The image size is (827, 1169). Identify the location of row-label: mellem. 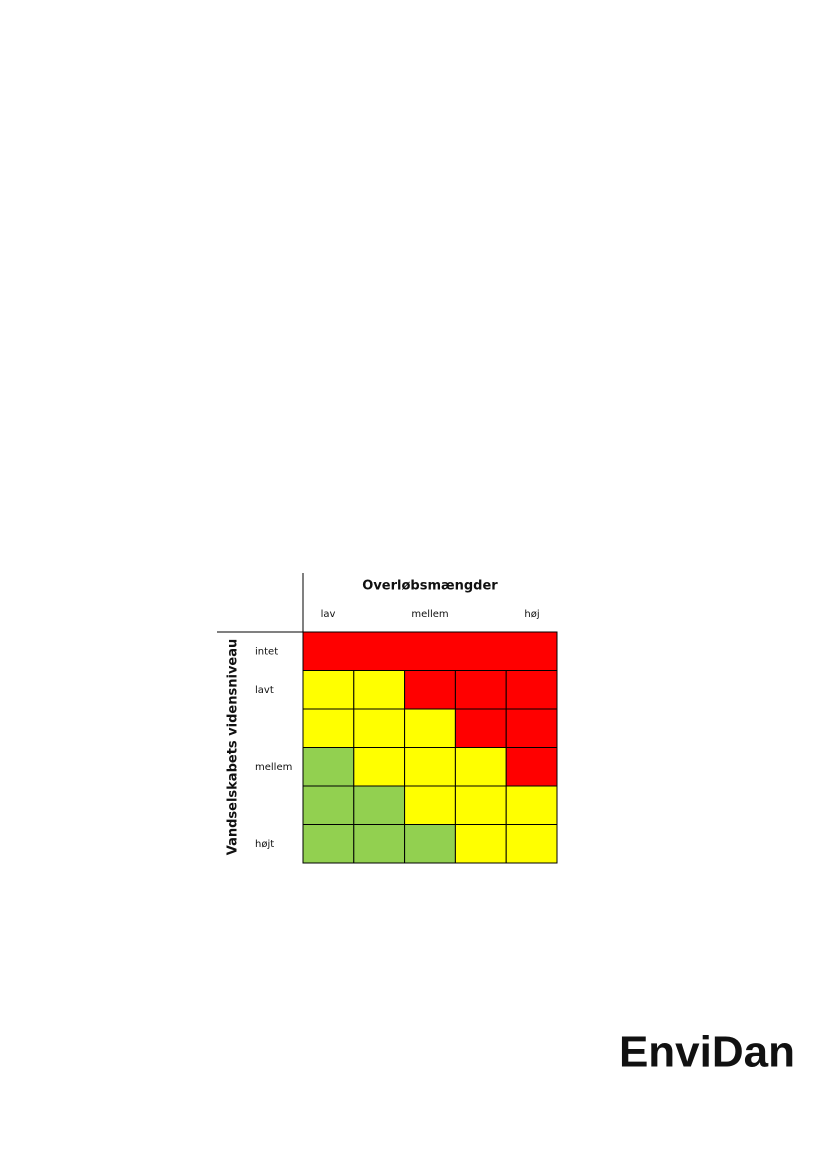
(273, 767).